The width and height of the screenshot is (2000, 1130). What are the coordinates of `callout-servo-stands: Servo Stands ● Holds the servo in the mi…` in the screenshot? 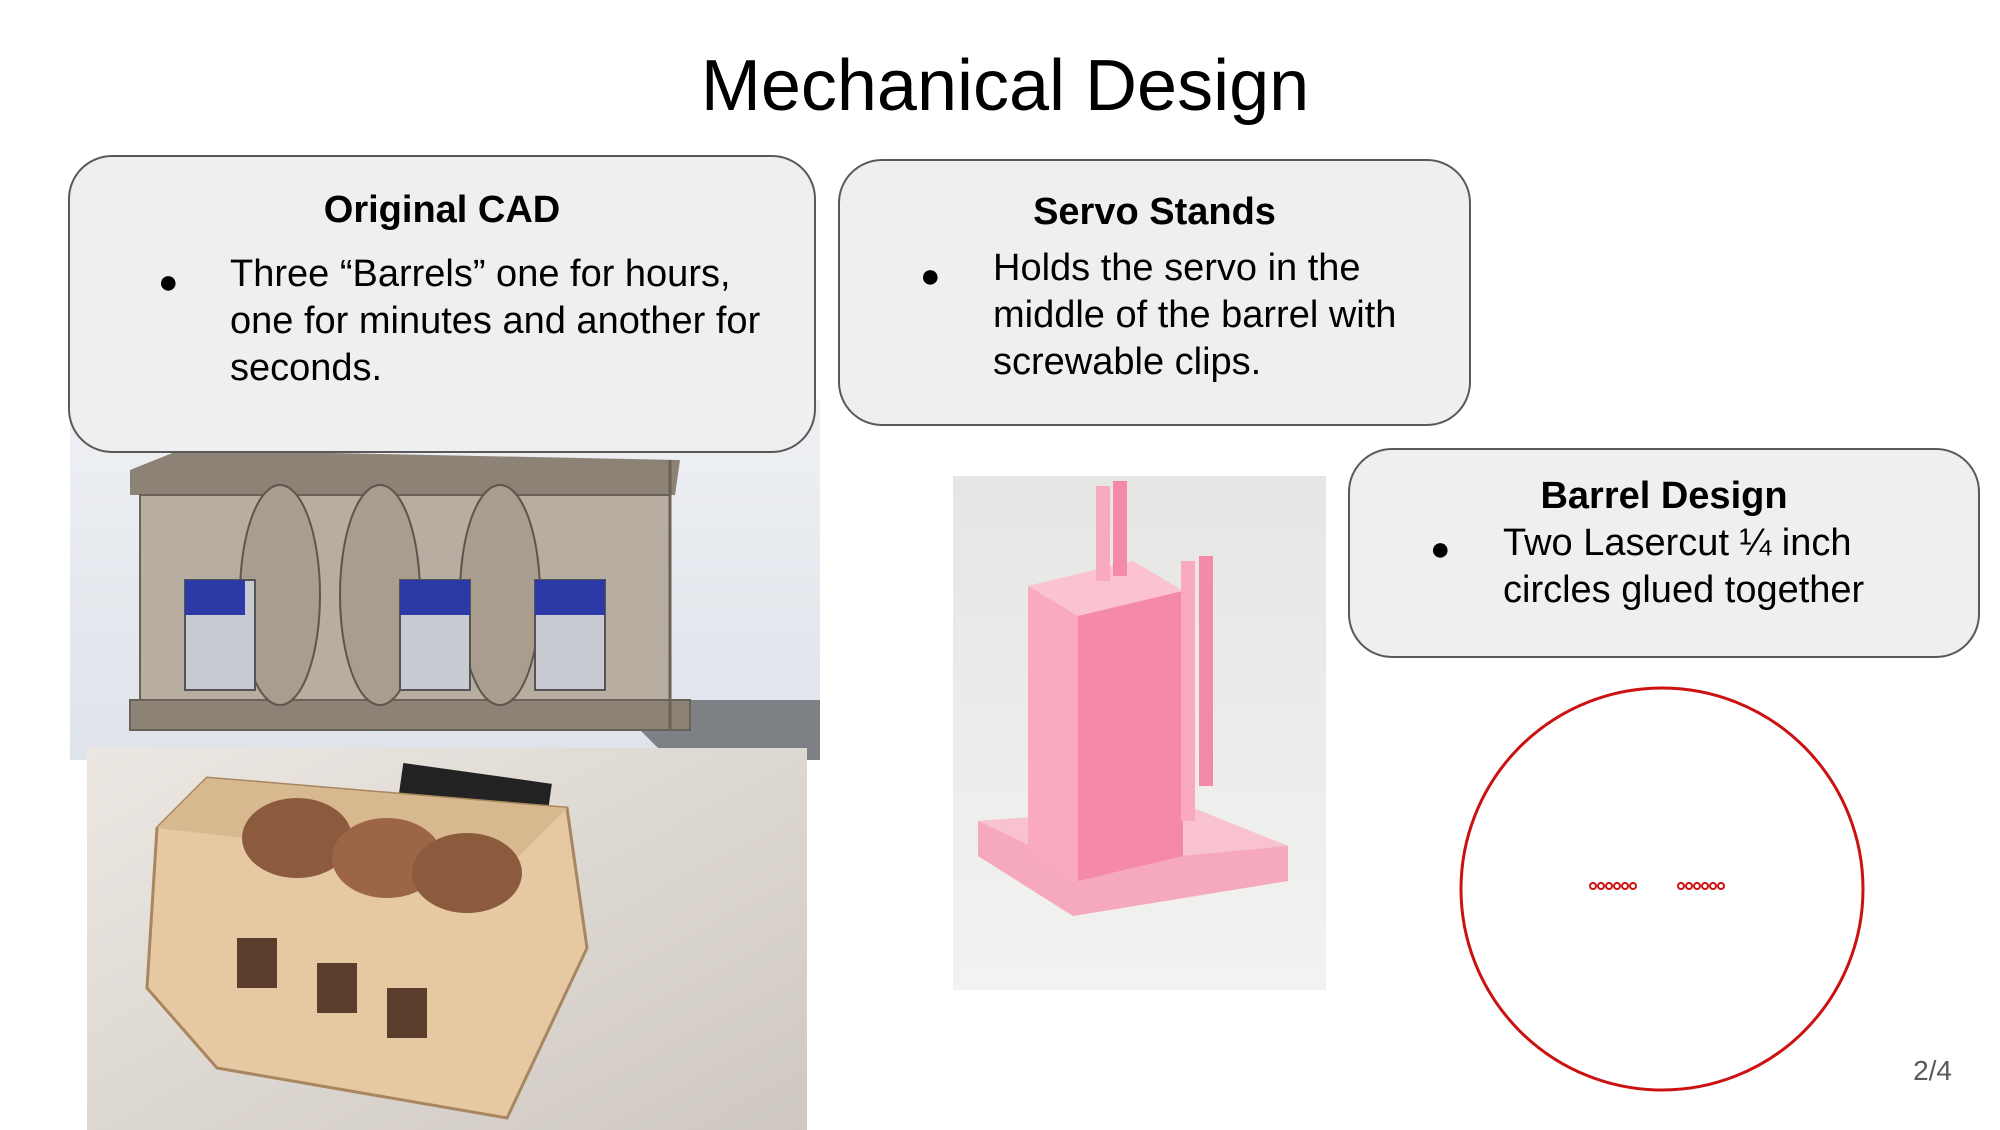 It's located at (1154, 292).